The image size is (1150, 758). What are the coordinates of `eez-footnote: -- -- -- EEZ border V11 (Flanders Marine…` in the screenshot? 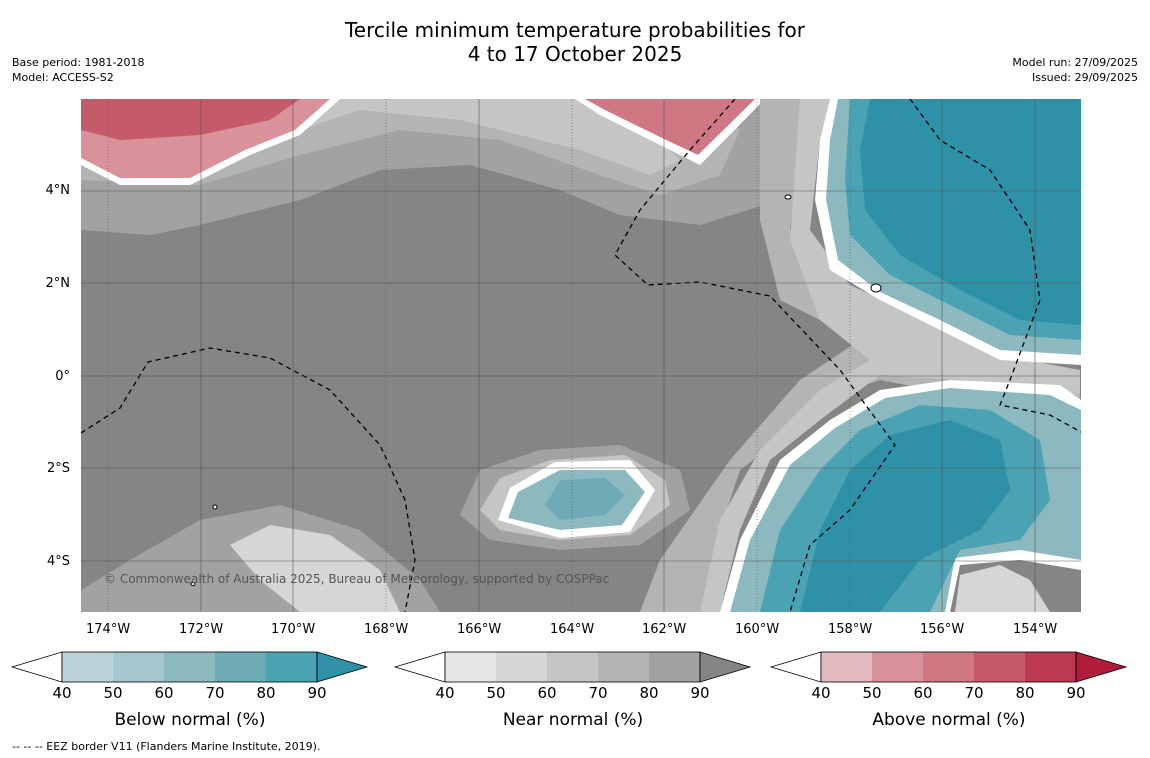 It's located at (166, 746).